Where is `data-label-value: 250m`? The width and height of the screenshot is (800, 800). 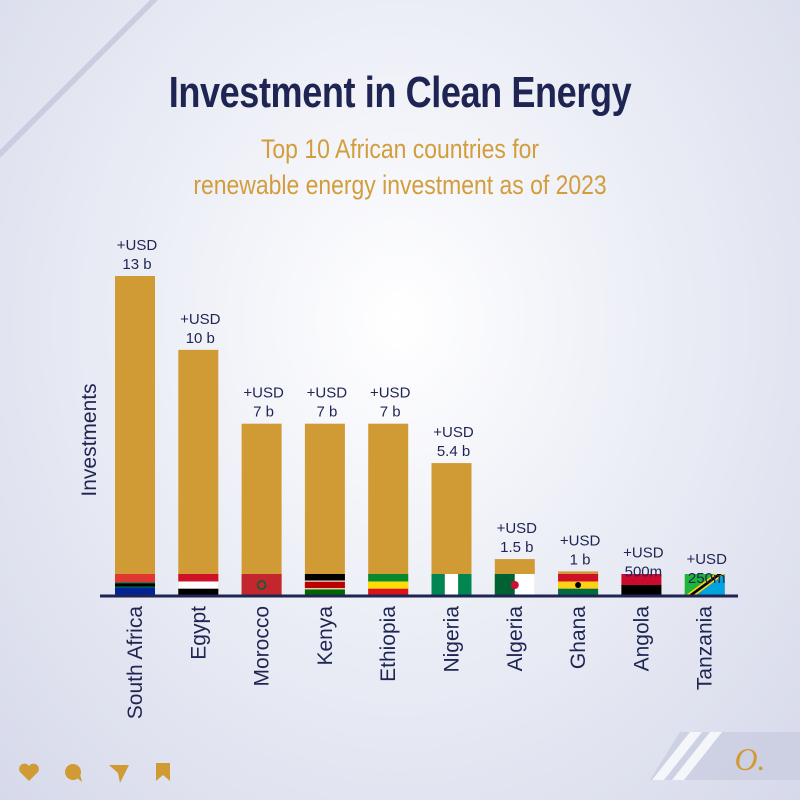
data-label-value: 250m is located at coordinates (707, 578).